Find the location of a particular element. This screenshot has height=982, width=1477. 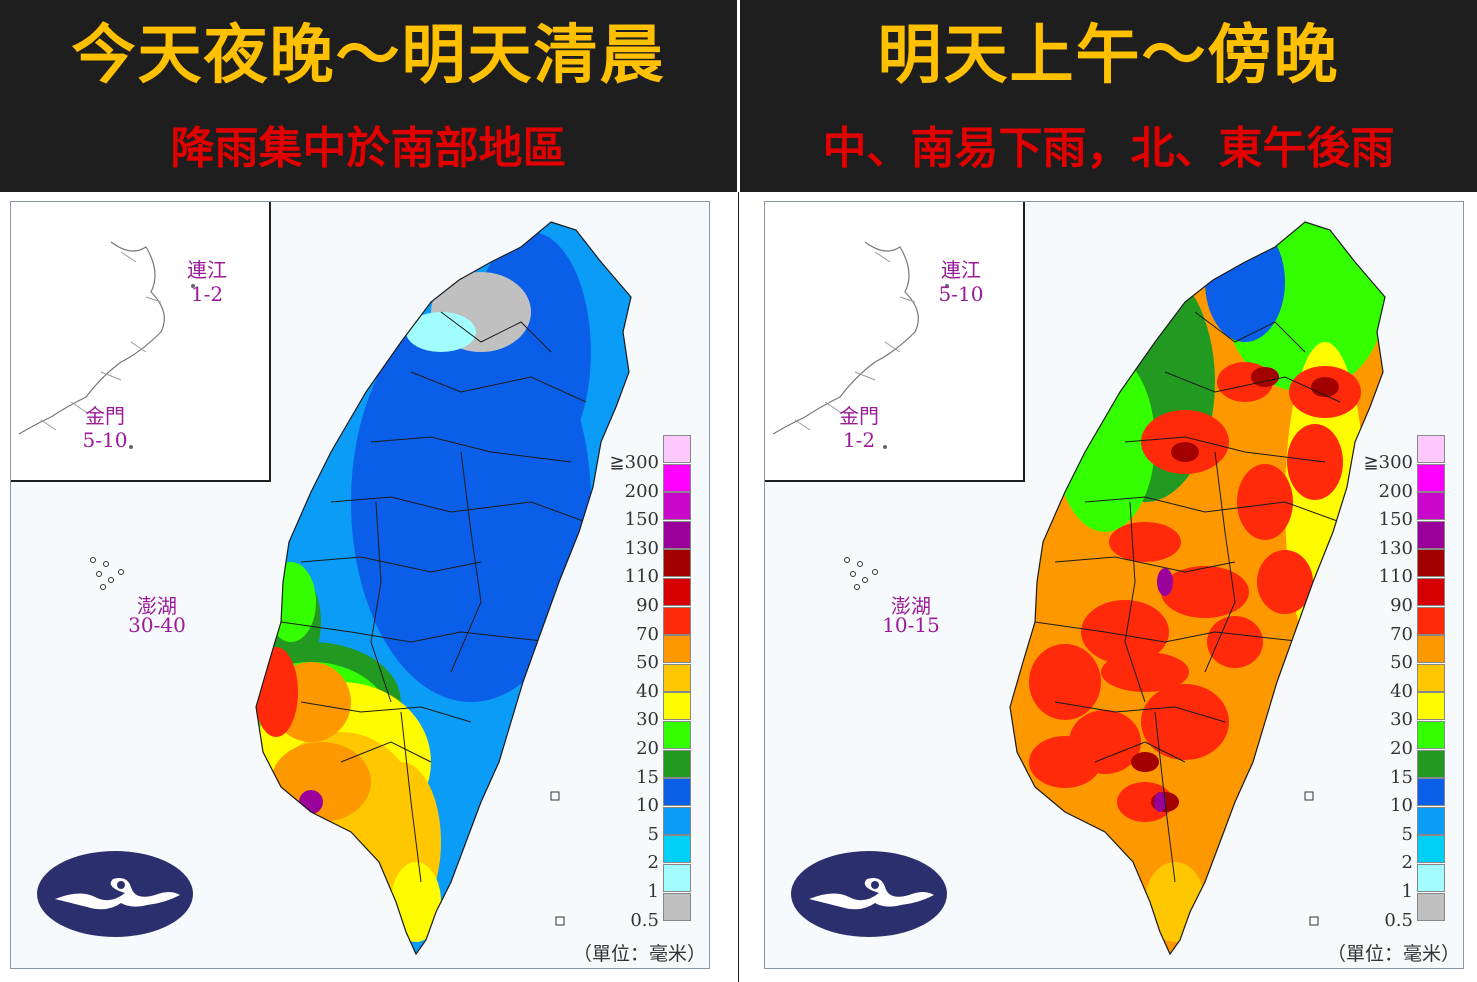

legend-label: 150 is located at coordinates (1395, 520).